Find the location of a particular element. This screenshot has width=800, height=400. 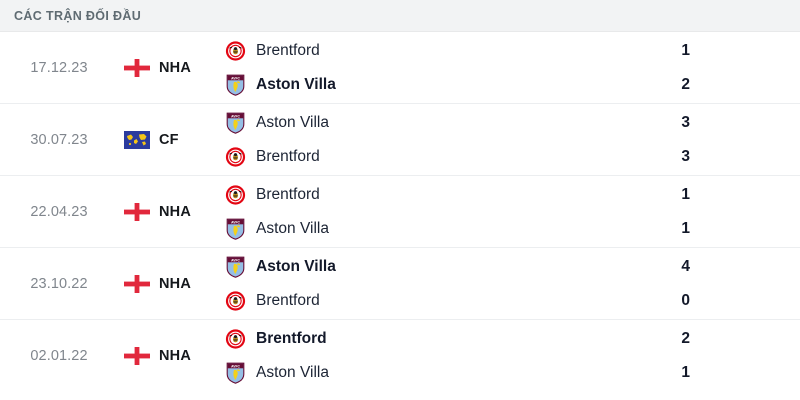

home-score: 2 is located at coordinates (685, 338).